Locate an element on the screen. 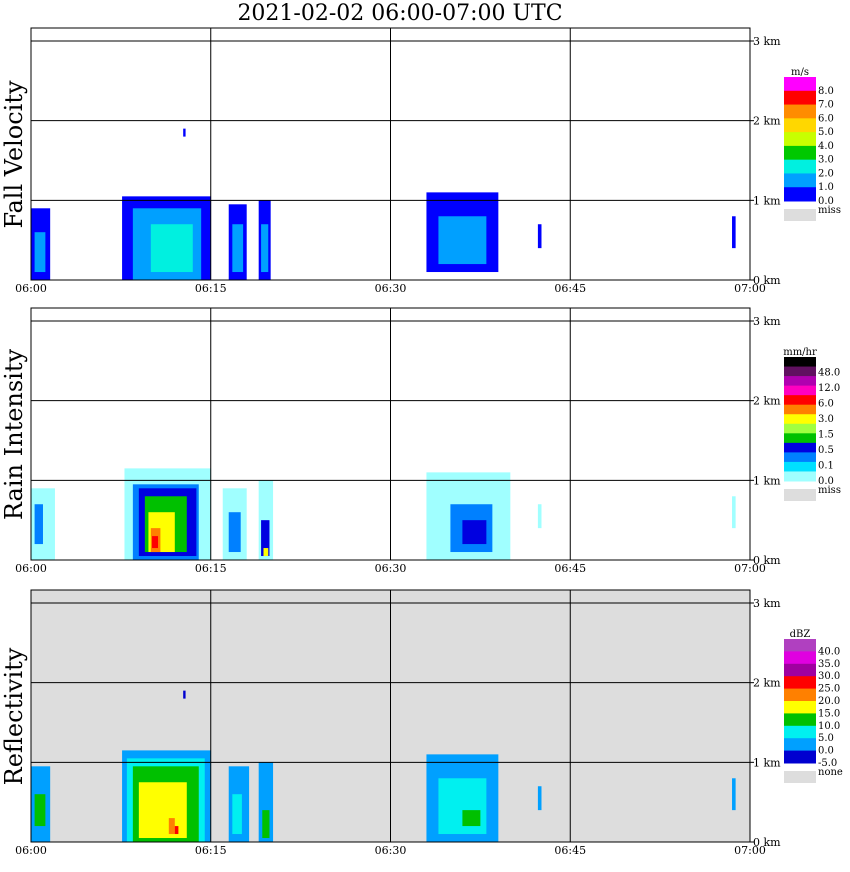  reflectivity-x-tick-label: 06:15 is located at coordinates (211, 850).